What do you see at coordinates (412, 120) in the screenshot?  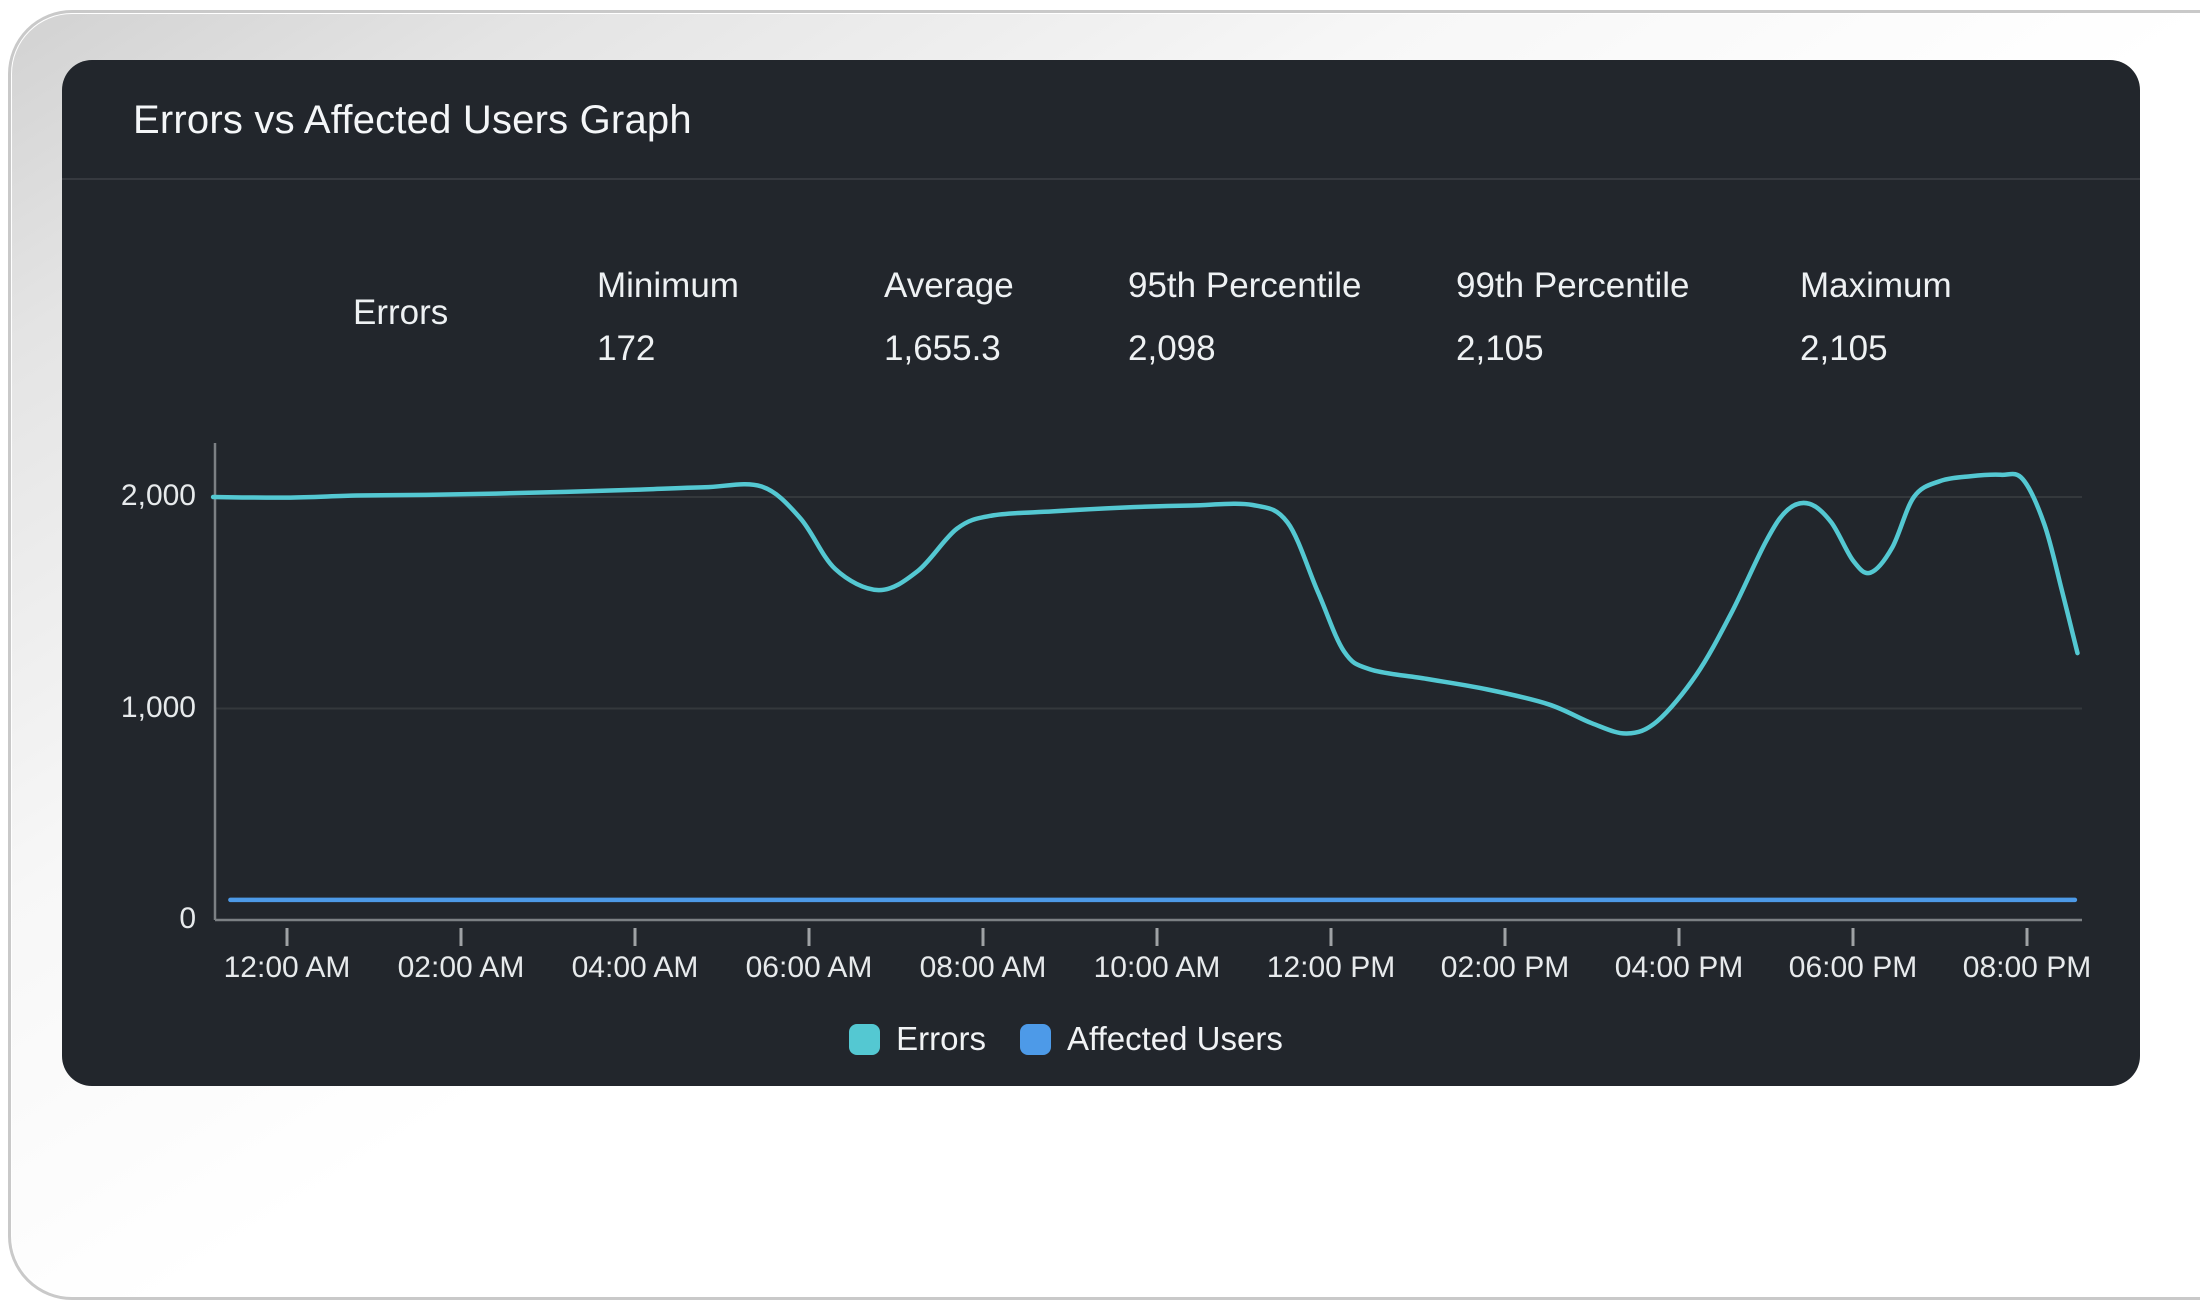 I see `card-title: Errors vs Affected Users Graph` at bounding box center [412, 120].